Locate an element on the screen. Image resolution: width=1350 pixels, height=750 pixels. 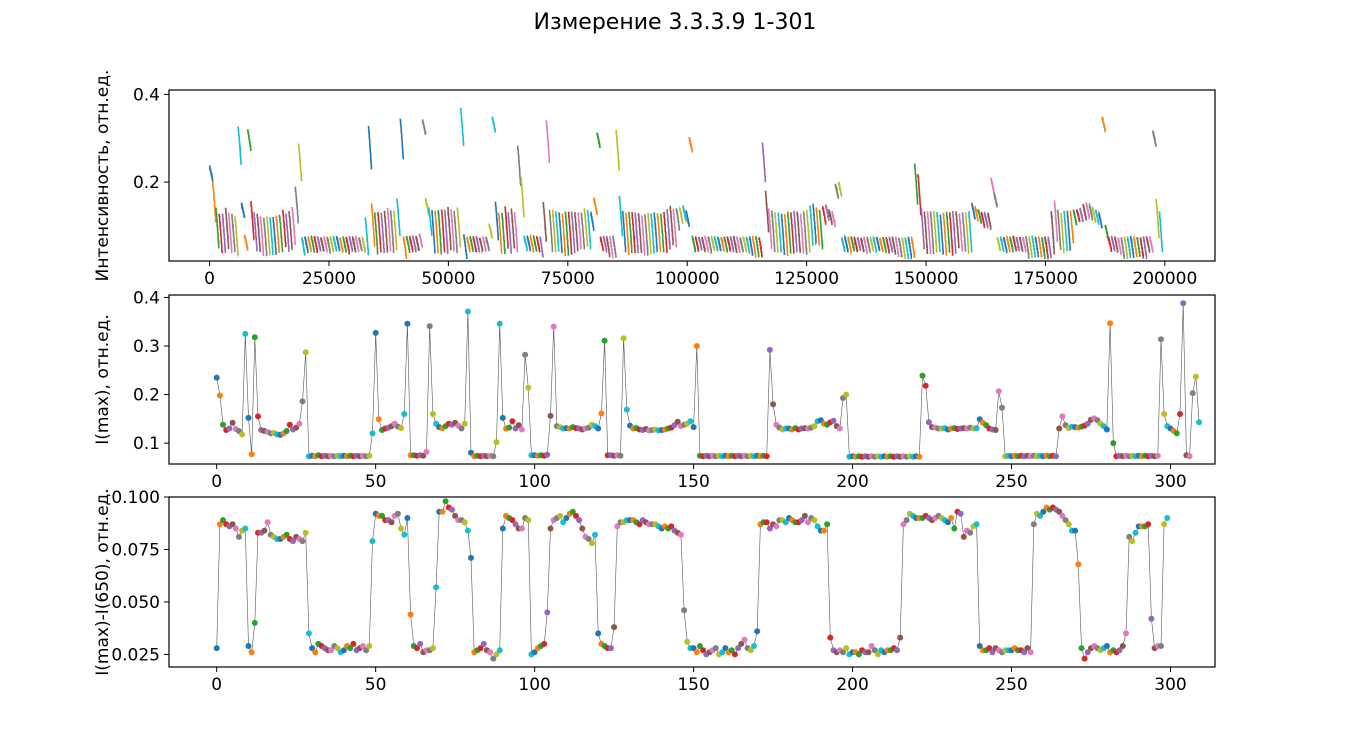
x-tick-label: 175000 is located at coordinates (1045, 279).